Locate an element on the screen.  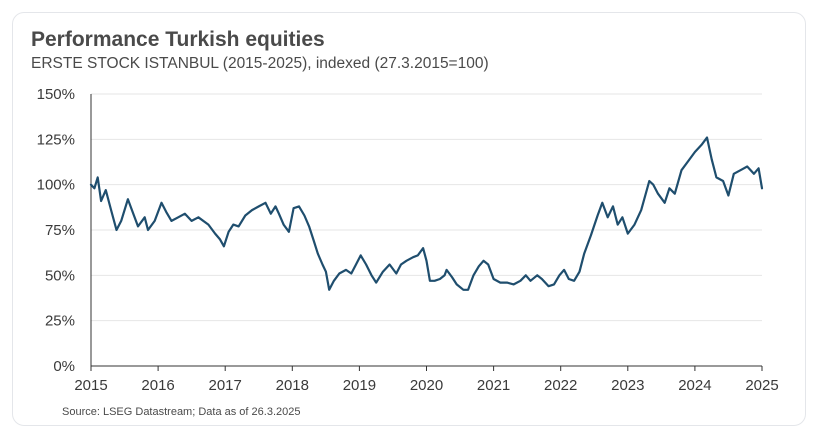
x-tick-label: 2020 is located at coordinates (426, 385).